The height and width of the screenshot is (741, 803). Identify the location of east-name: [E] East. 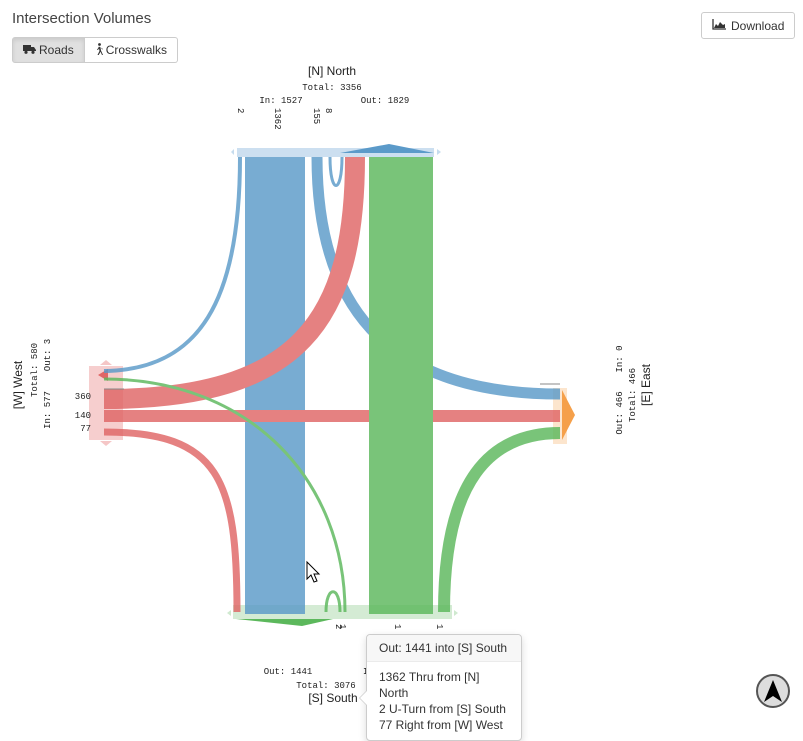
(646, 384).